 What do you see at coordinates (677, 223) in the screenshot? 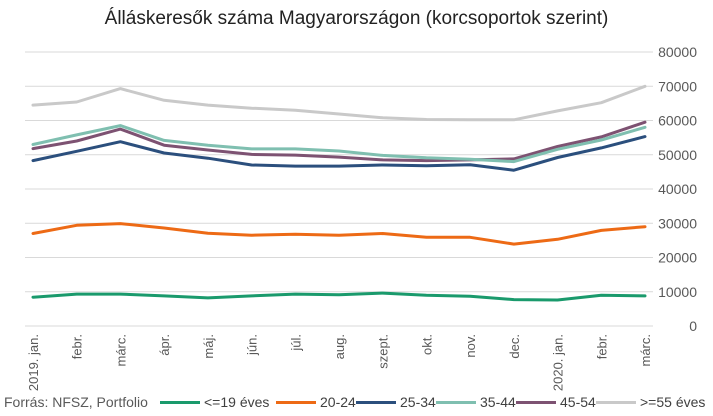
I see `y-tick-label: 30000` at bounding box center [677, 223].